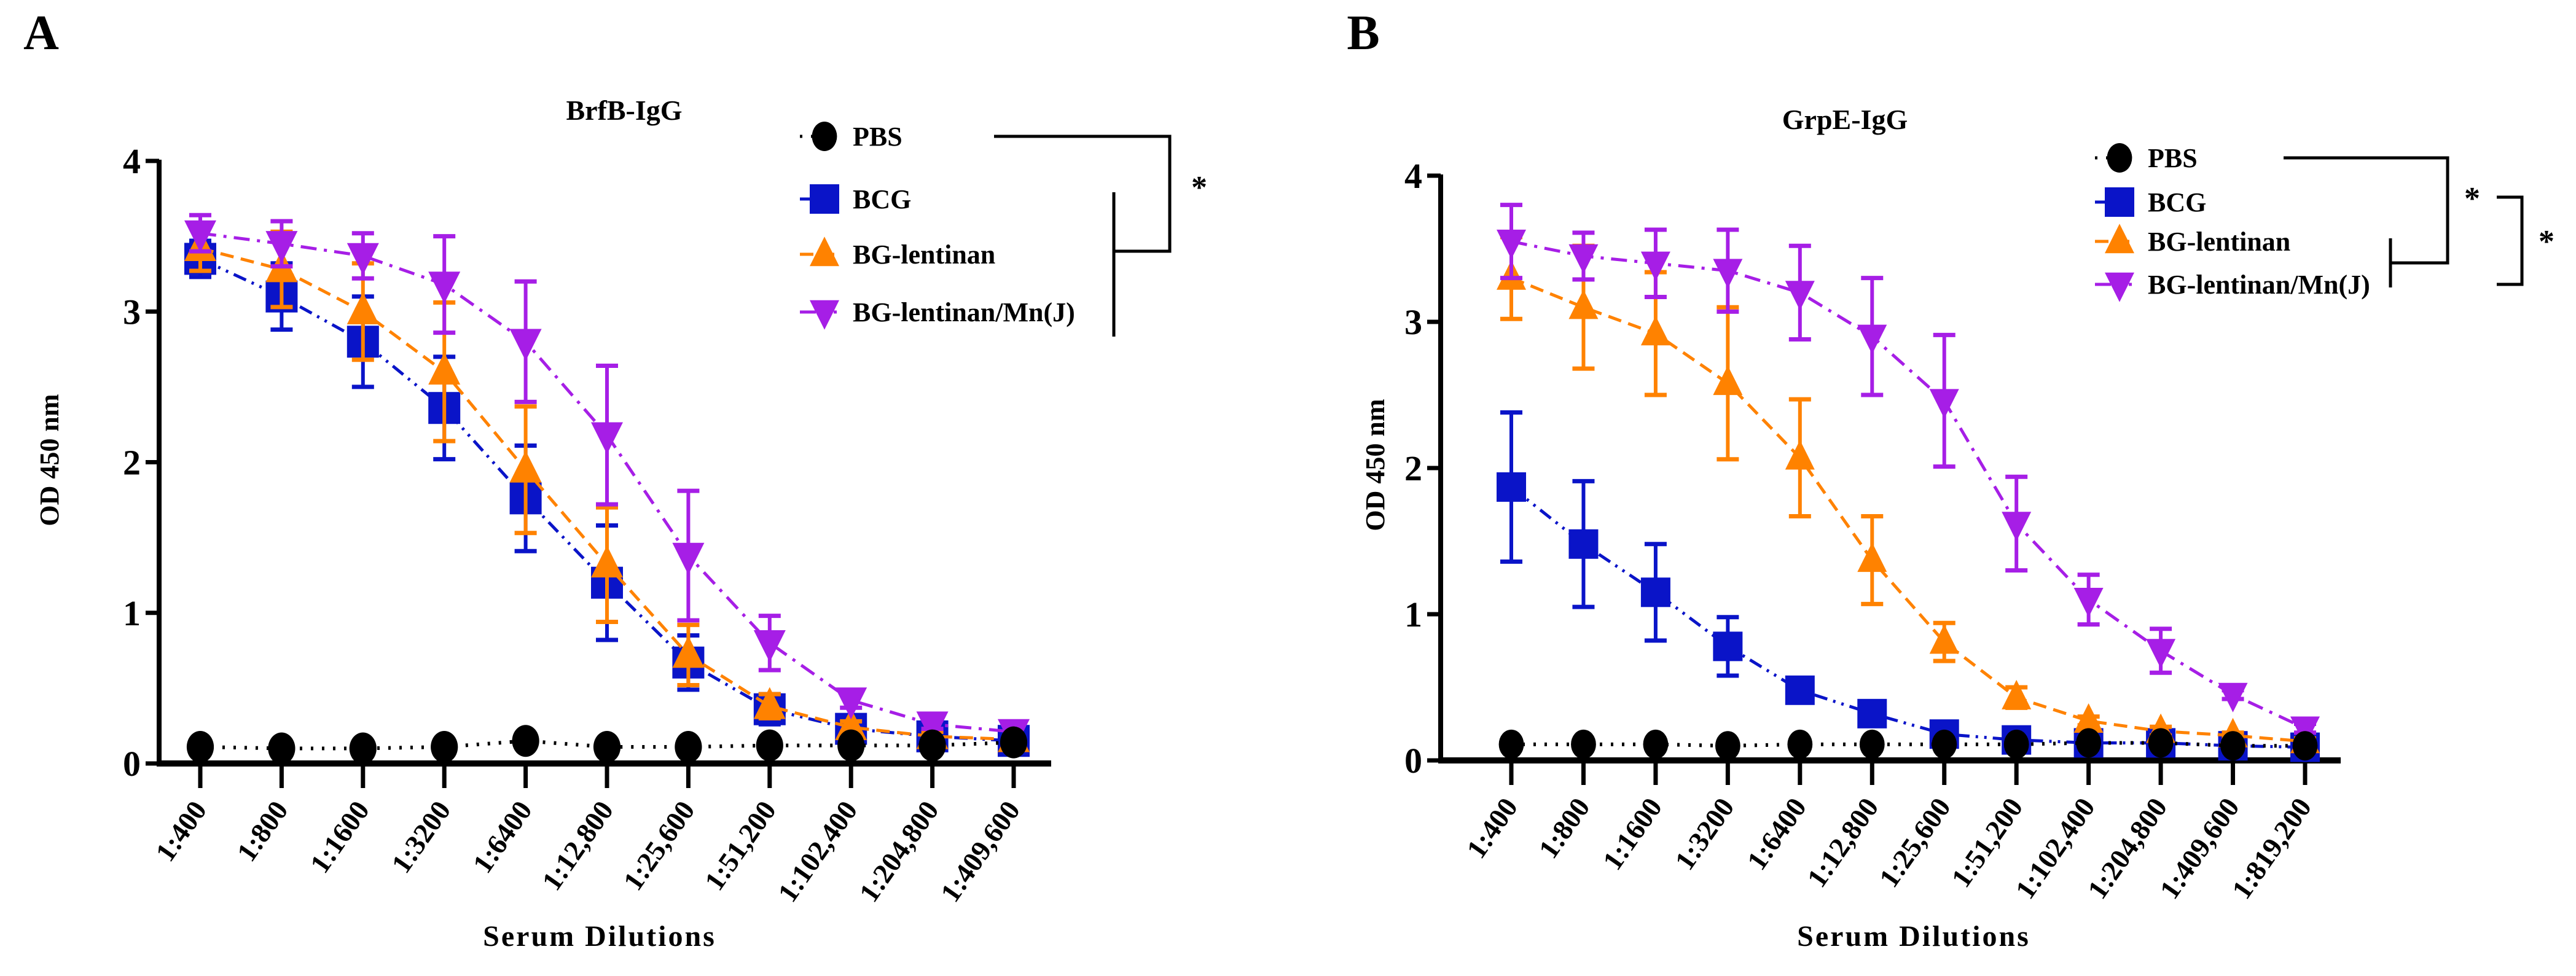 Image resolution: width=2576 pixels, height=976 pixels. What do you see at coordinates (49, 460) in the screenshot?
I see `y-axis-label: OD 450 nm` at bounding box center [49, 460].